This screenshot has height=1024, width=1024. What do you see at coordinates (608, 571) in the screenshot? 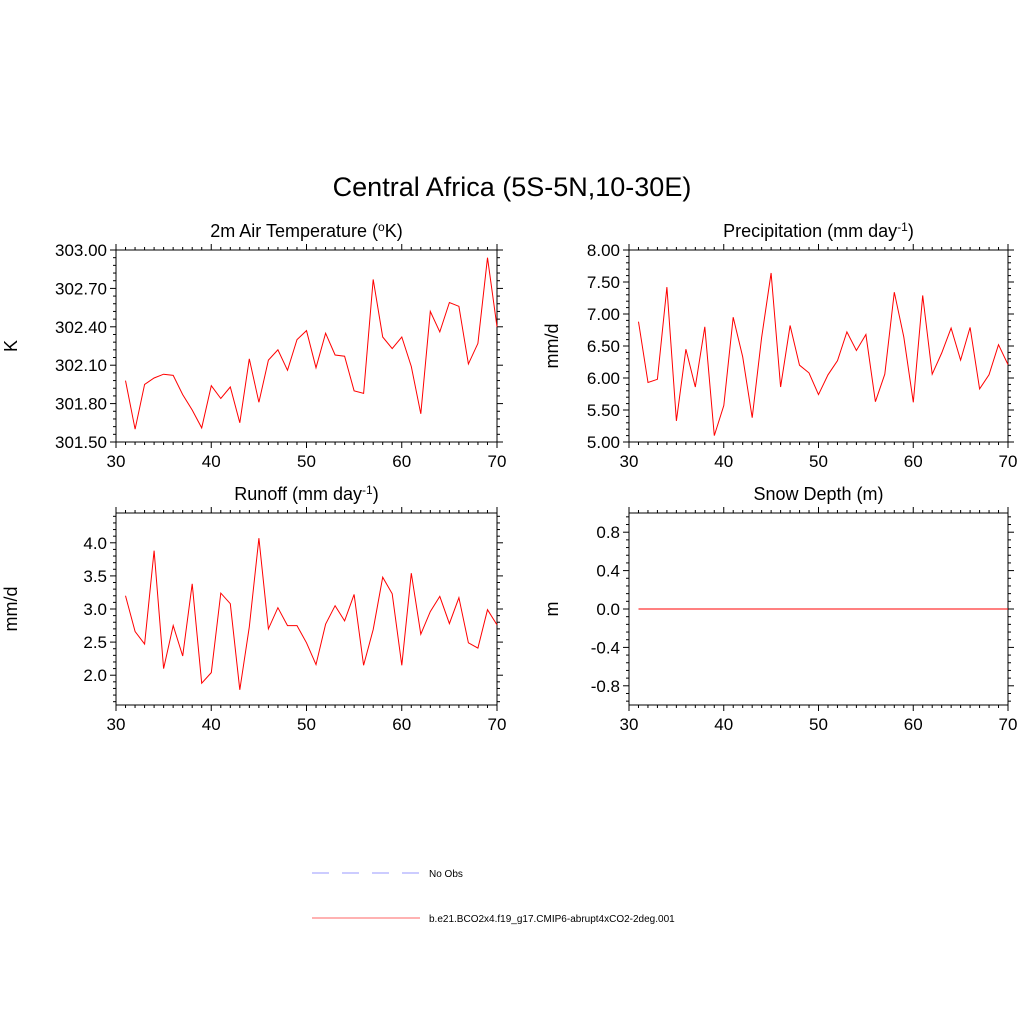
I see `y-tick-label: 0.4` at bounding box center [608, 571].